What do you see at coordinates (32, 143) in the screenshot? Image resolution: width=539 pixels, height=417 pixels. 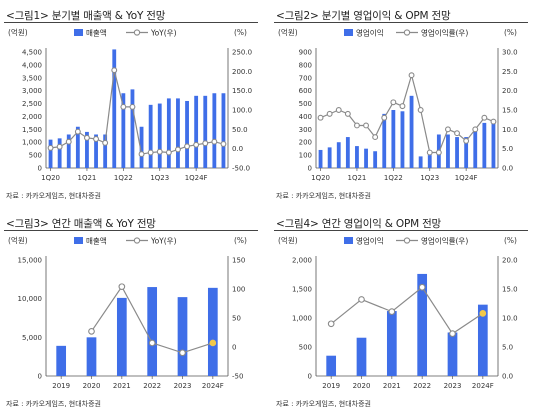 I see `left-tick-label: 1,000` at bounding box center [32, 143].